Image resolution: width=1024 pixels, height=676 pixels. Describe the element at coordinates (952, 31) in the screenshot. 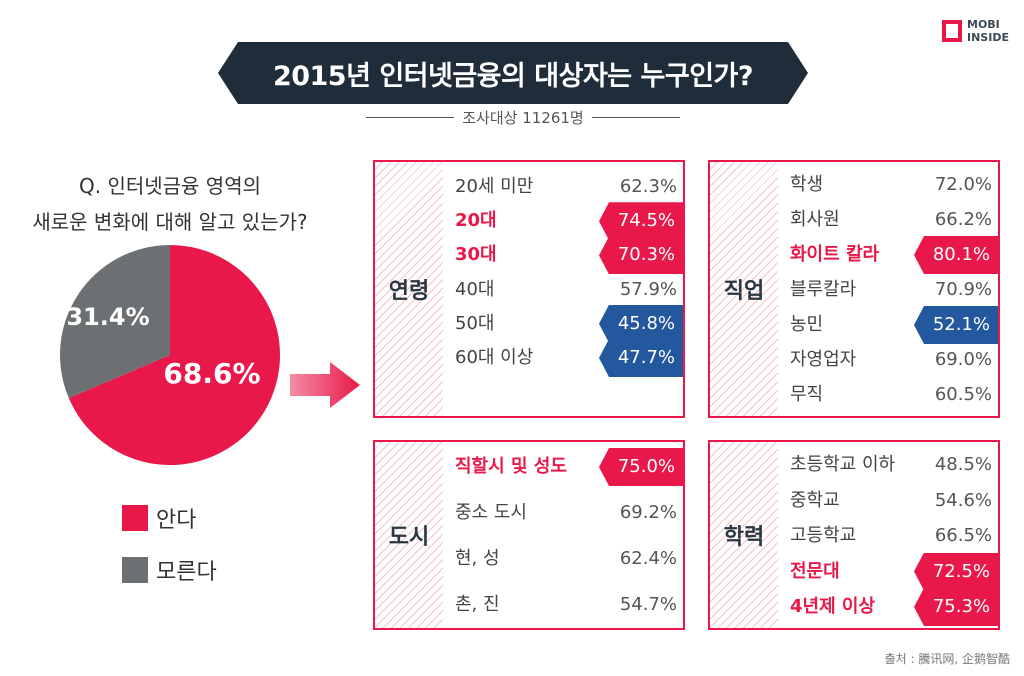

I see `logo-mark-icon` at that location.